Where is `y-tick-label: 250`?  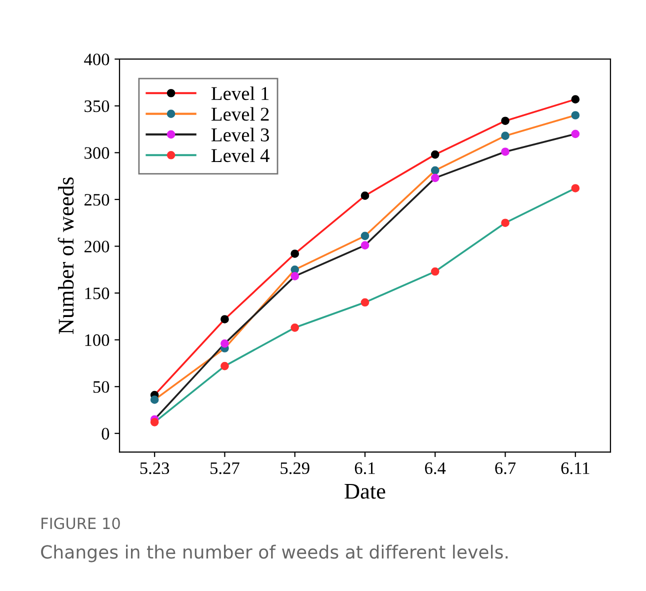
y-tick-label: 250 is located at coordinates (97, 200).